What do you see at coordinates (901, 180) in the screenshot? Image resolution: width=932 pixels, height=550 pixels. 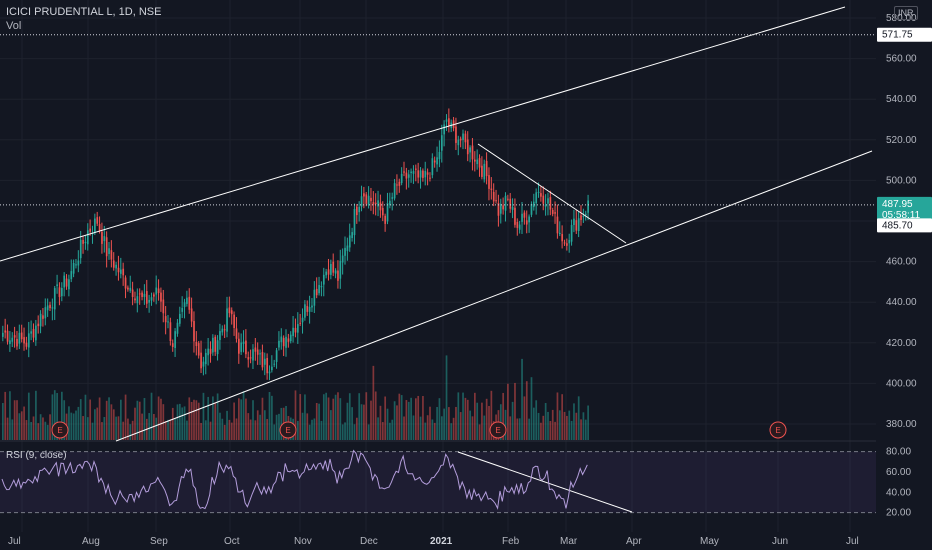 I see `price-tick-label: 500.00` at bounding box center [901, 180].